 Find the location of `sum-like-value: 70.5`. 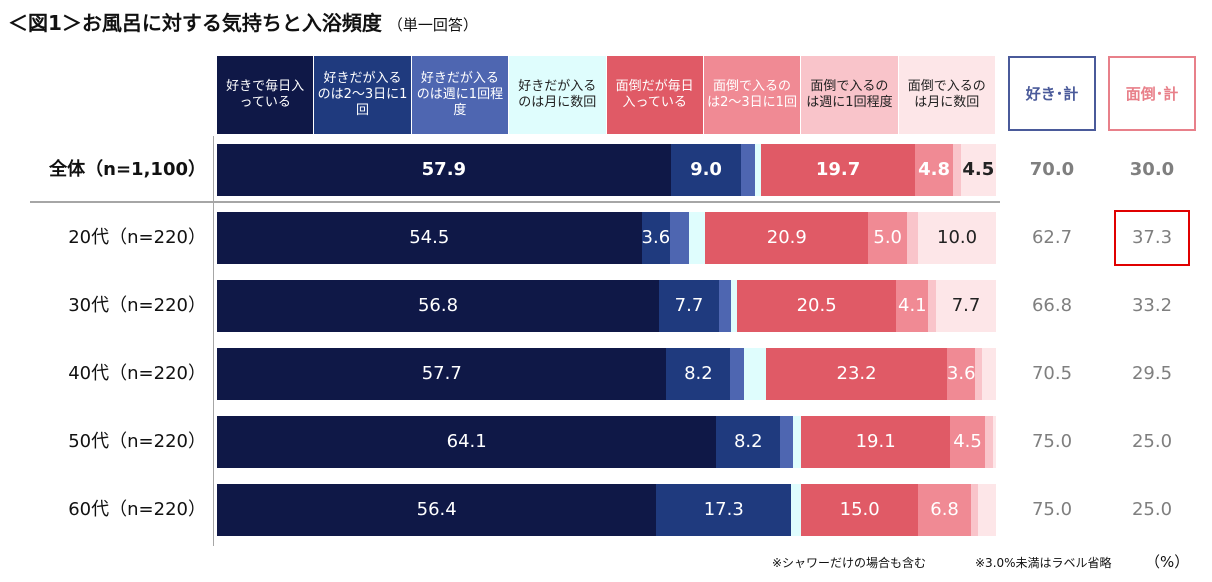

sum-like-value: 70.5 is located at coordinates (1052, 373).